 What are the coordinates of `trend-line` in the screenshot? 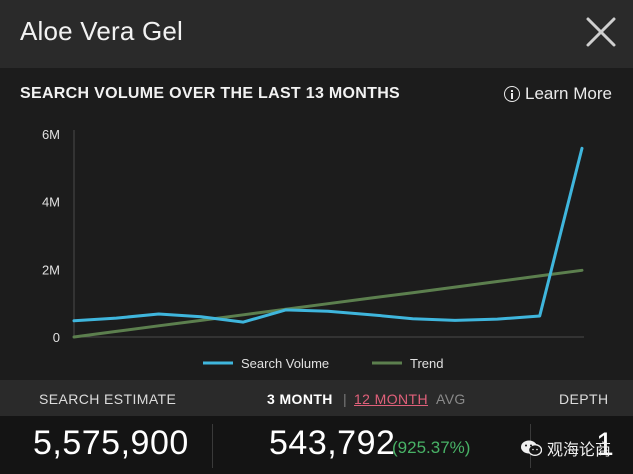 It's located at (328, 303).